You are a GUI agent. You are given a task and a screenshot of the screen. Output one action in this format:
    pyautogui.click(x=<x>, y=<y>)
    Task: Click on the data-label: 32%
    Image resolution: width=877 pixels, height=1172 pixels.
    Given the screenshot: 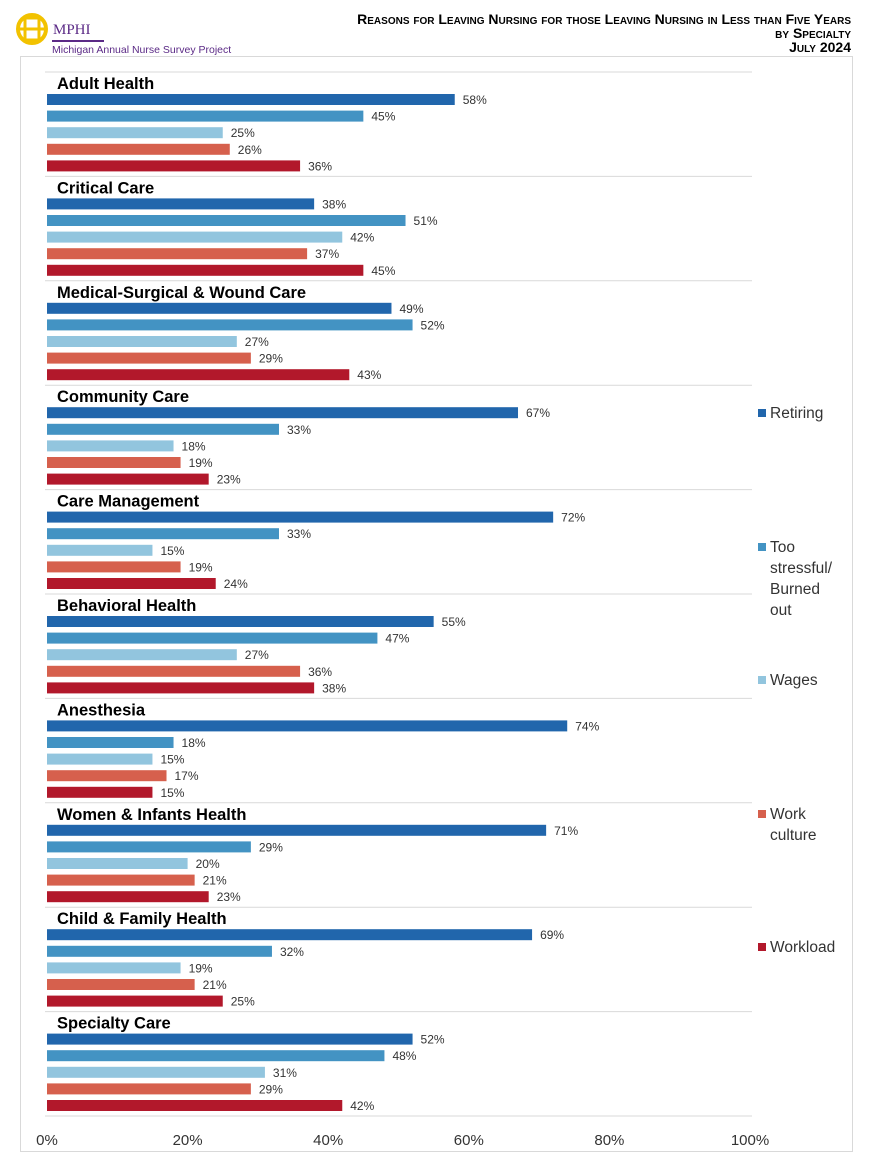 What is the action you would take?
    pyautogui.click(x=292, y=952)
    